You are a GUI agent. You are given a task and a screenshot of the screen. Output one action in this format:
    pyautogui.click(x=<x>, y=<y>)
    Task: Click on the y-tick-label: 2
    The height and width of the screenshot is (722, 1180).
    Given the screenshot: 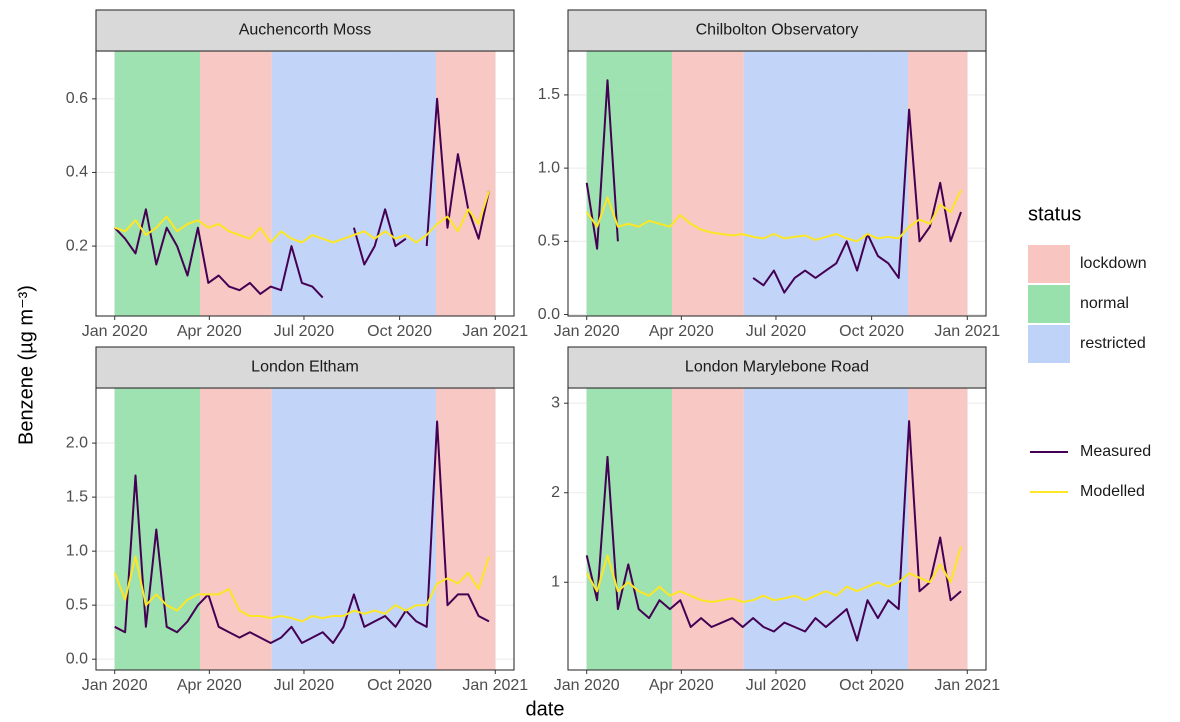 What is the action you would take?
    pyautogui.click(x=555, y=492)
    